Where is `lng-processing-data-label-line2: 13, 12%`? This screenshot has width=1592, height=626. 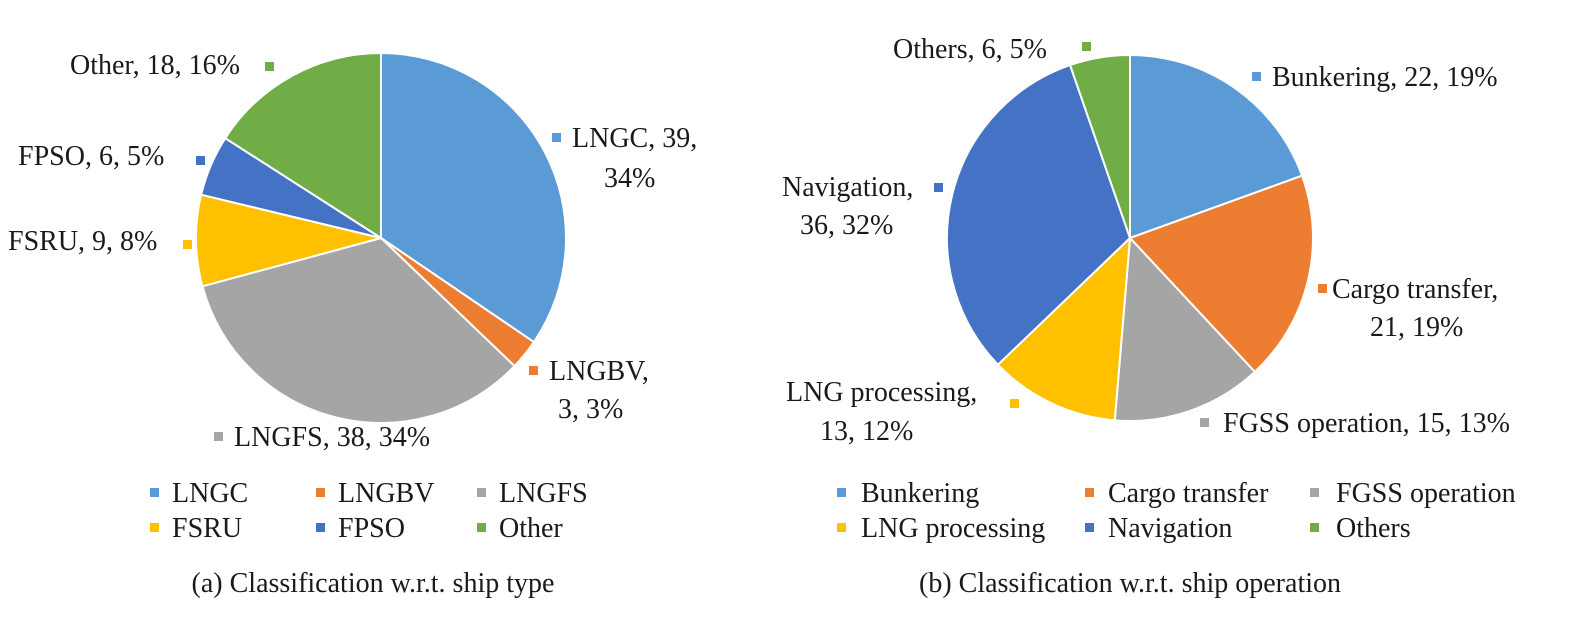 lng-processing-data-label-line2: 13, 12% is located at coordinates (866, 431).